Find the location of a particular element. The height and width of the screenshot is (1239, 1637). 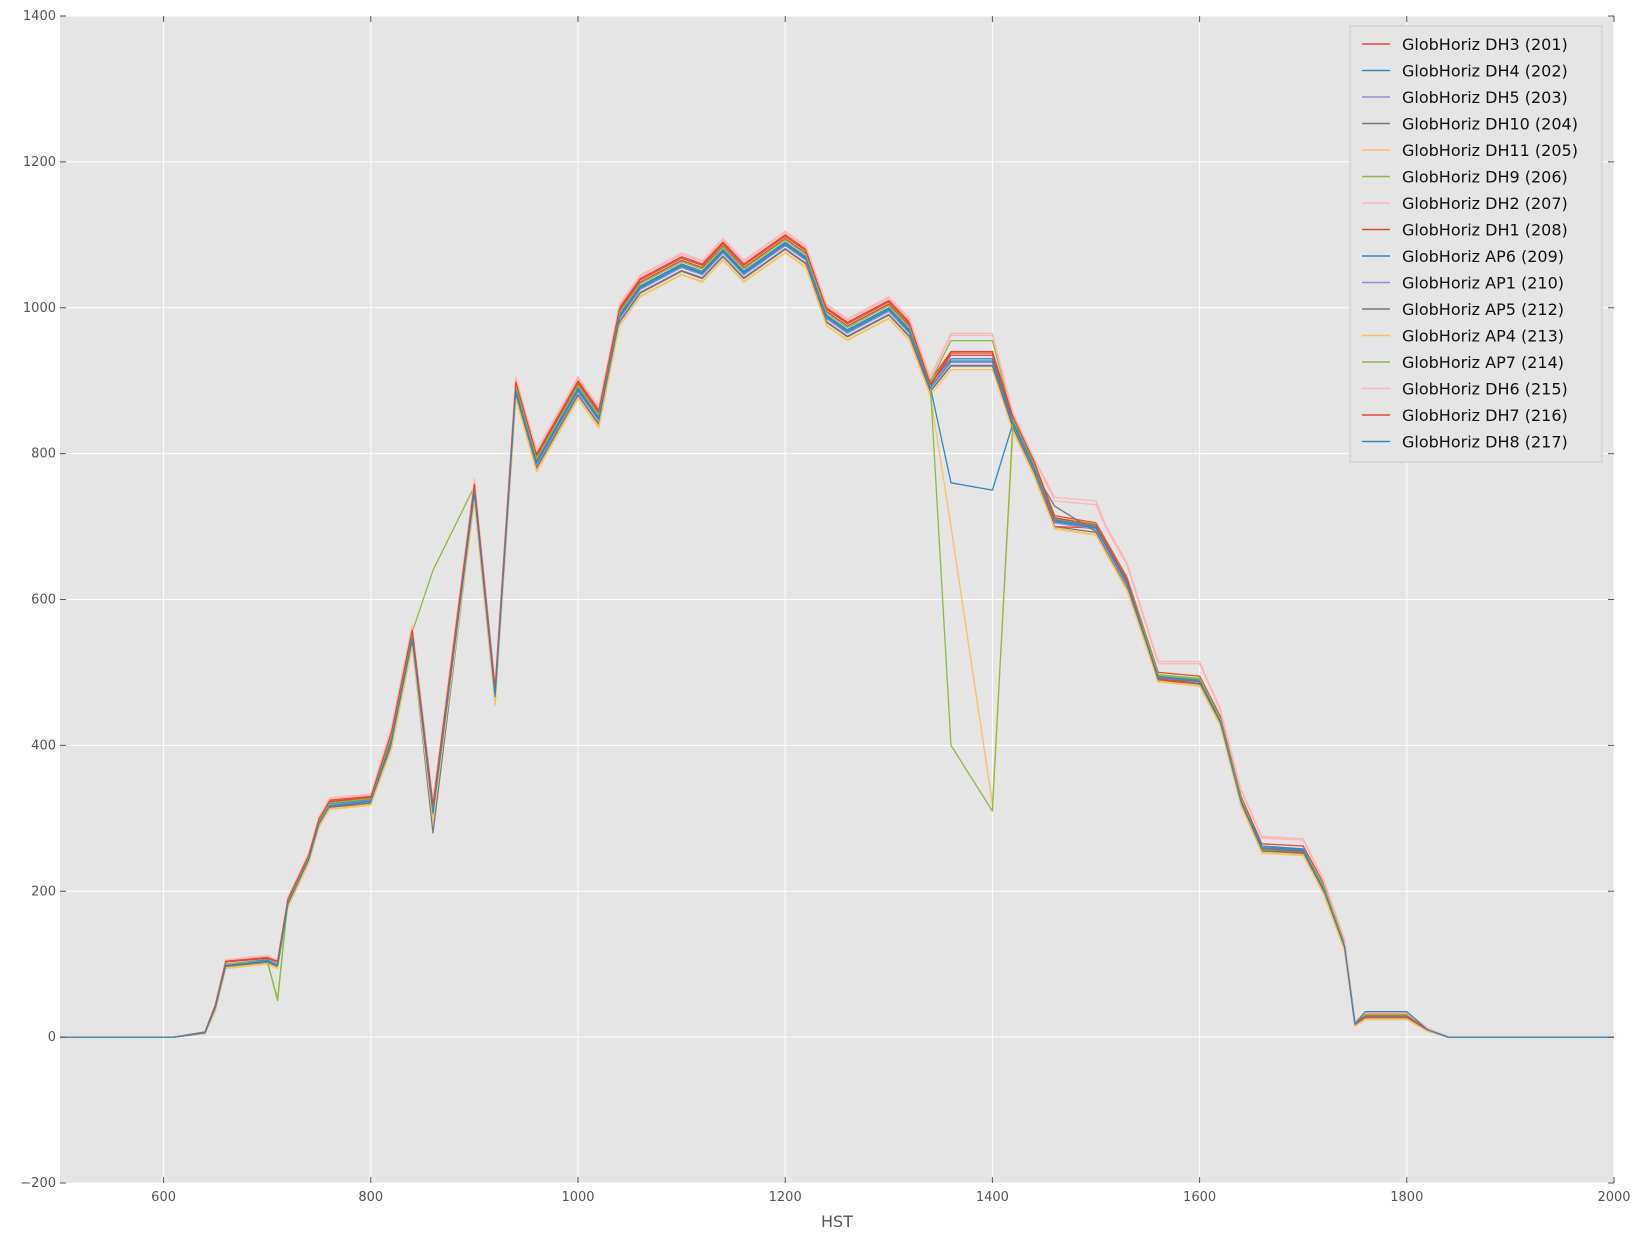

x-axis-title: HST is located at coordinates (837, 1221).